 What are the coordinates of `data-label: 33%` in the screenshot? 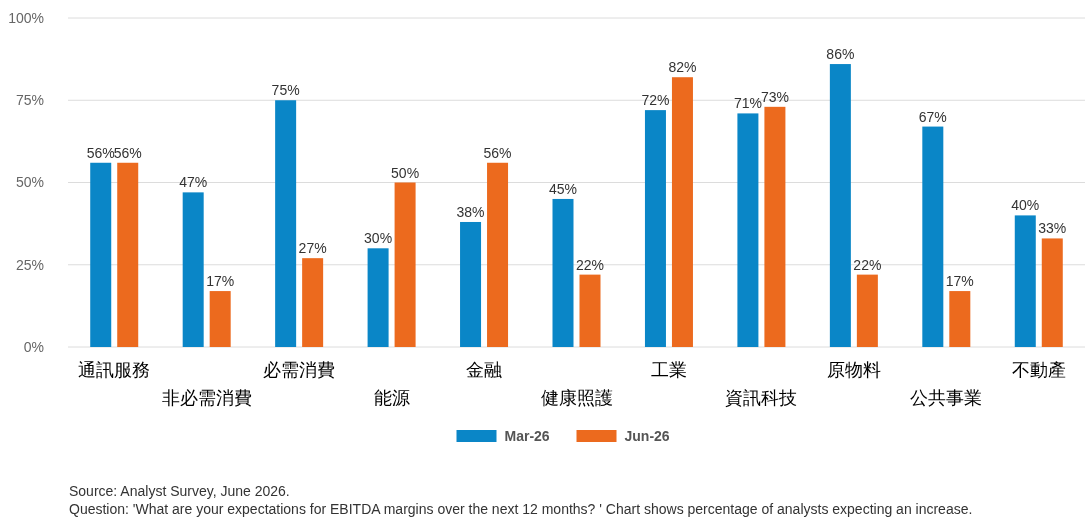 It's located at (1052, 228).